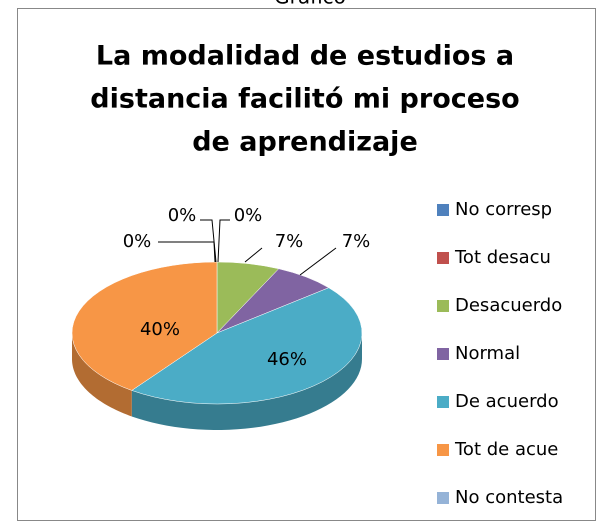 The image size is (611, 531). What do you see at coordinates (160, 329) in the screenshot?
I see `data-label: 40%` at bounding box center [160, 329].